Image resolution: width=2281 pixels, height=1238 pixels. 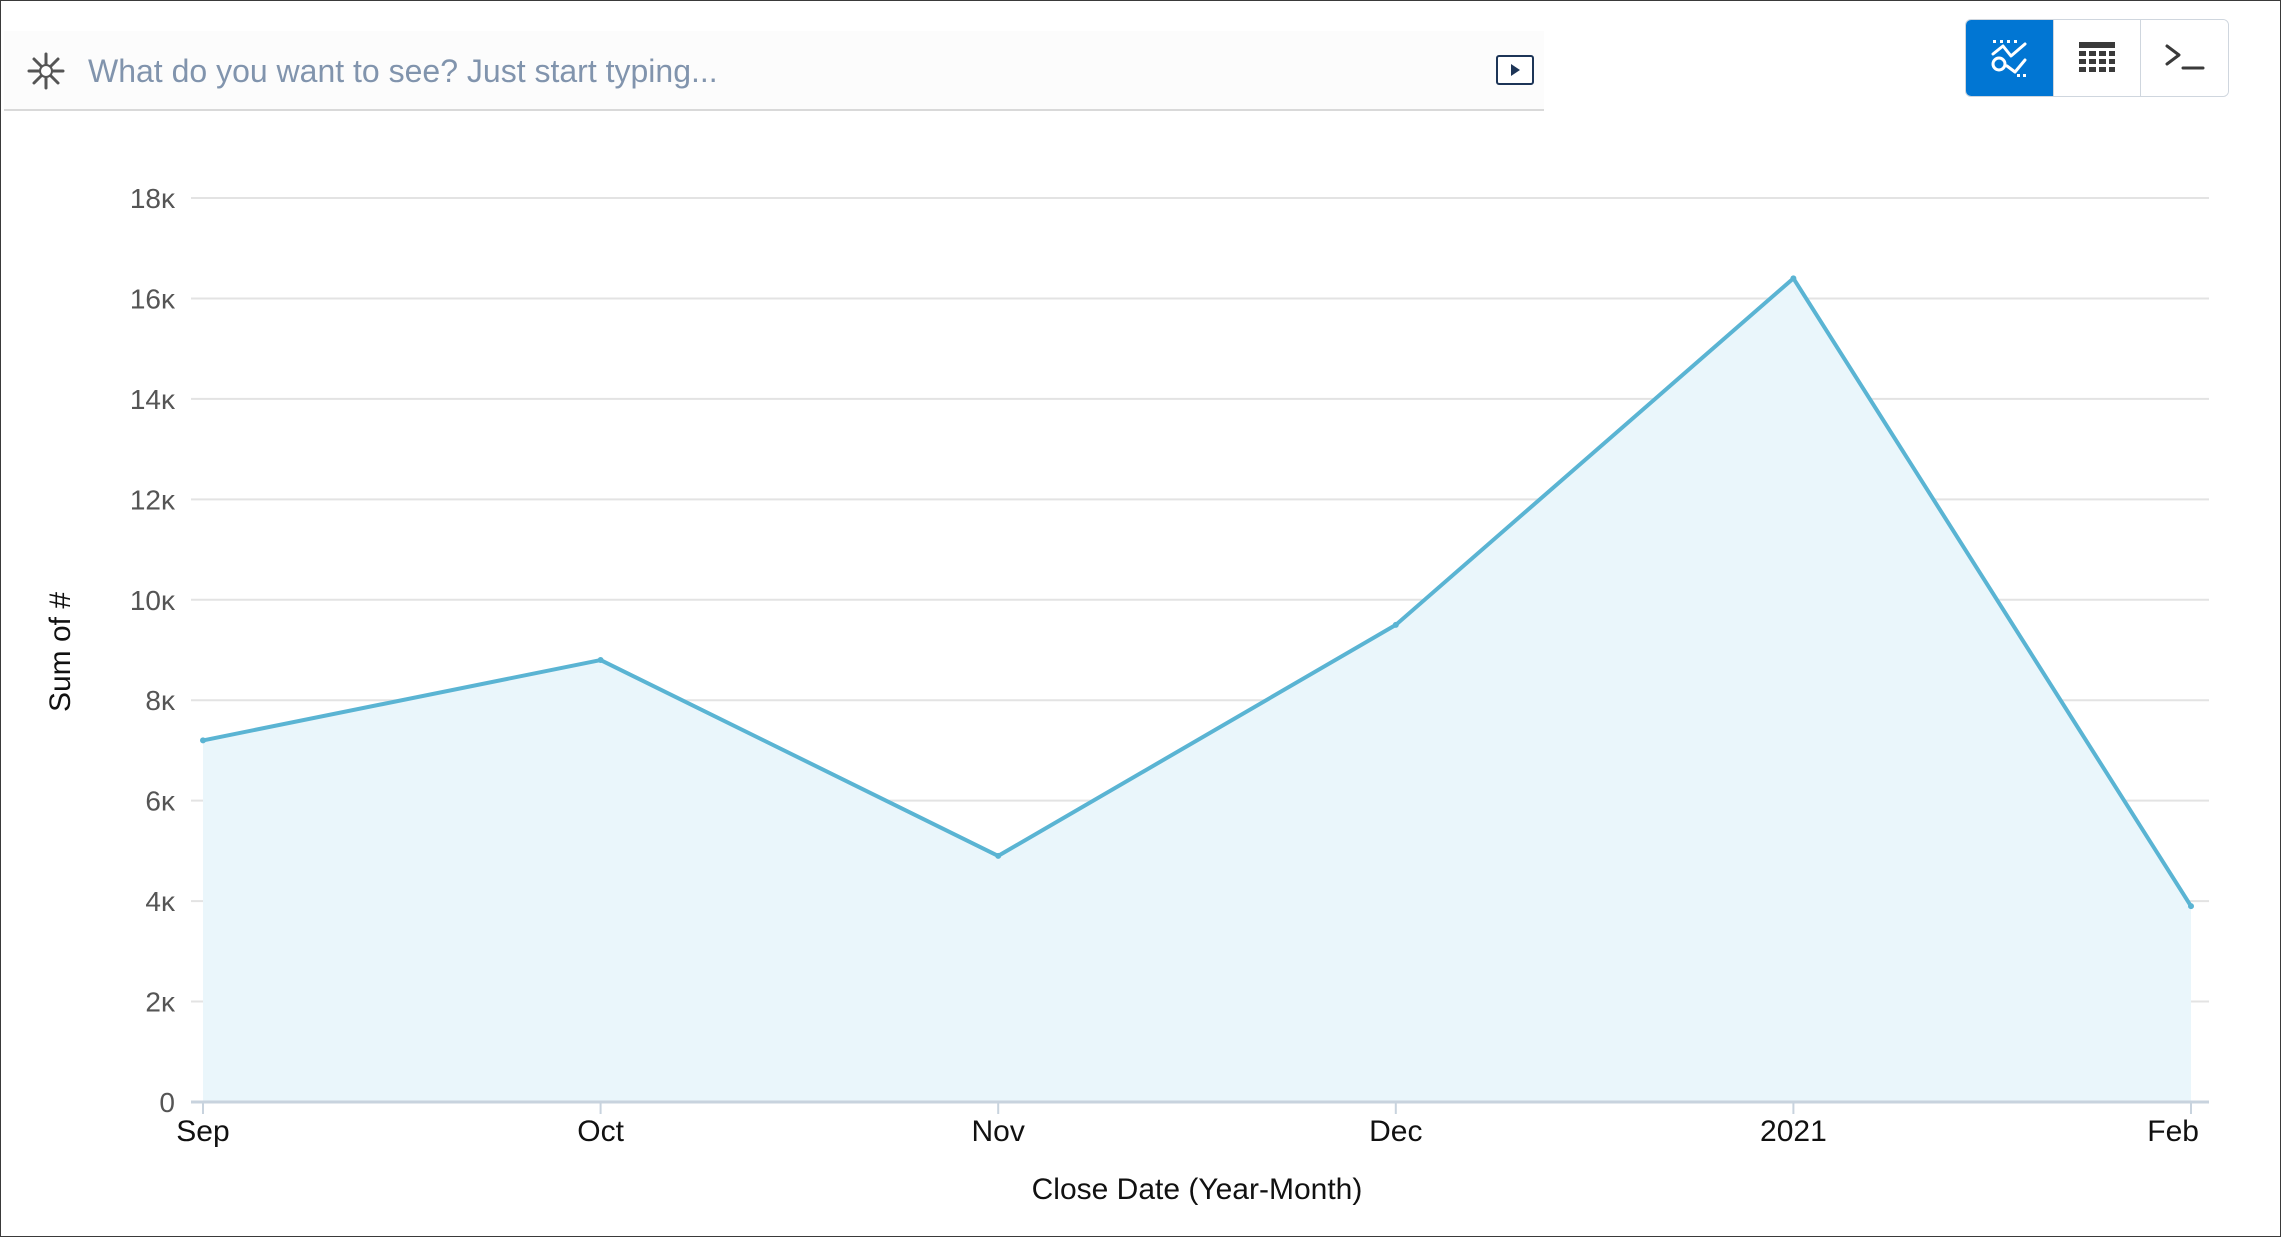 What do you see at coordinates (160, 801) in the screenshot?
I see `y-tick-label: 6ĸ` at bounding box center [160, 801].